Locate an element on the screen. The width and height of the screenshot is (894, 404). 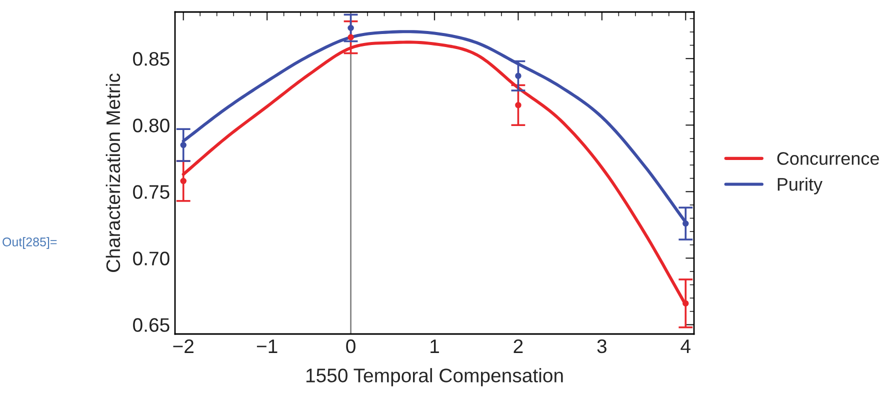
y-tick-label: 0.65 is located at coordinates (151, 325).